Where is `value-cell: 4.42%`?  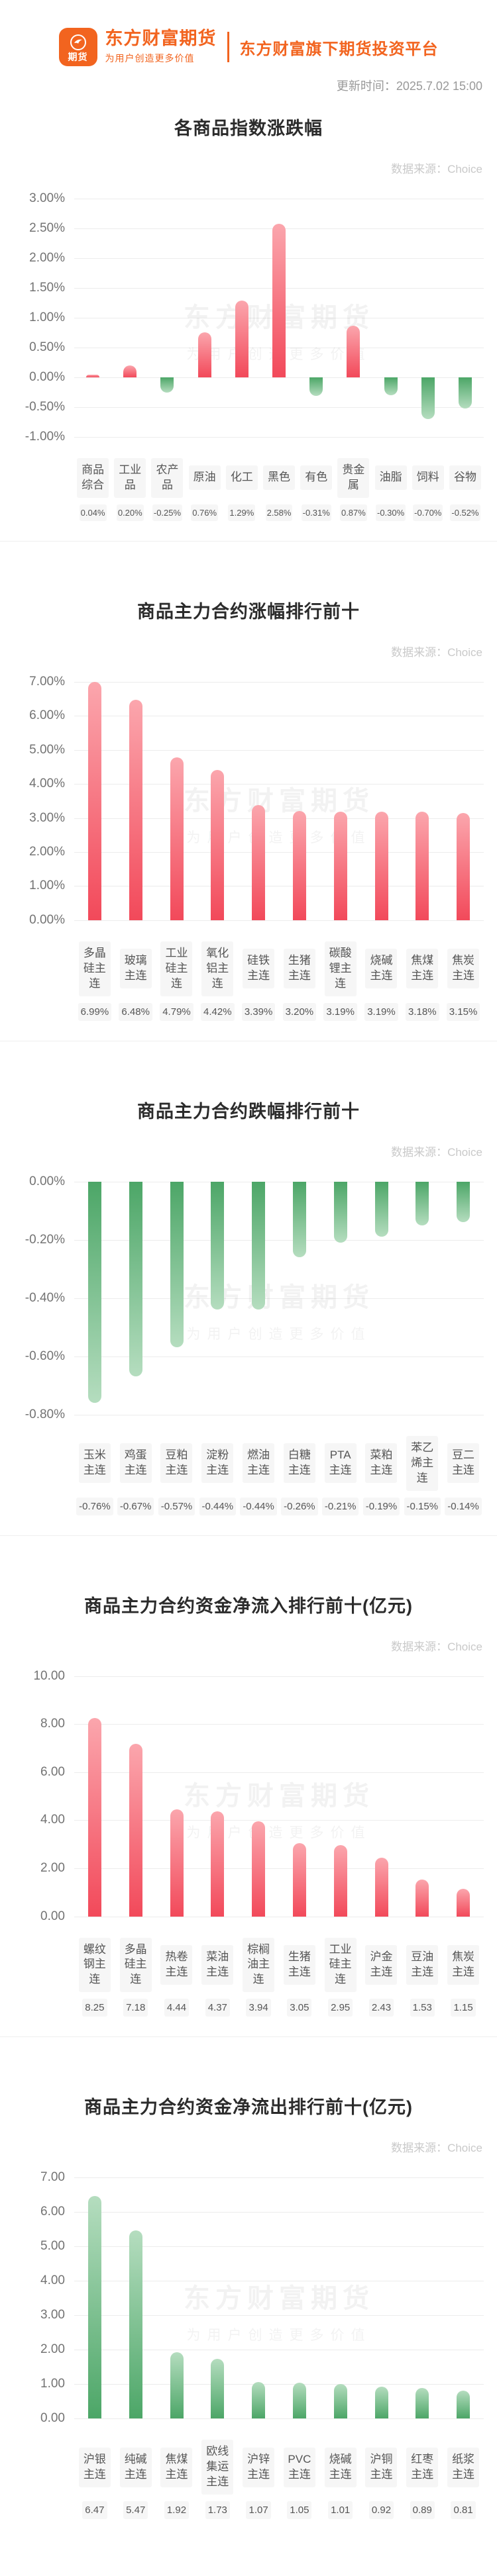 value-cell: 4.42% is located at coordinates (217, 1011).